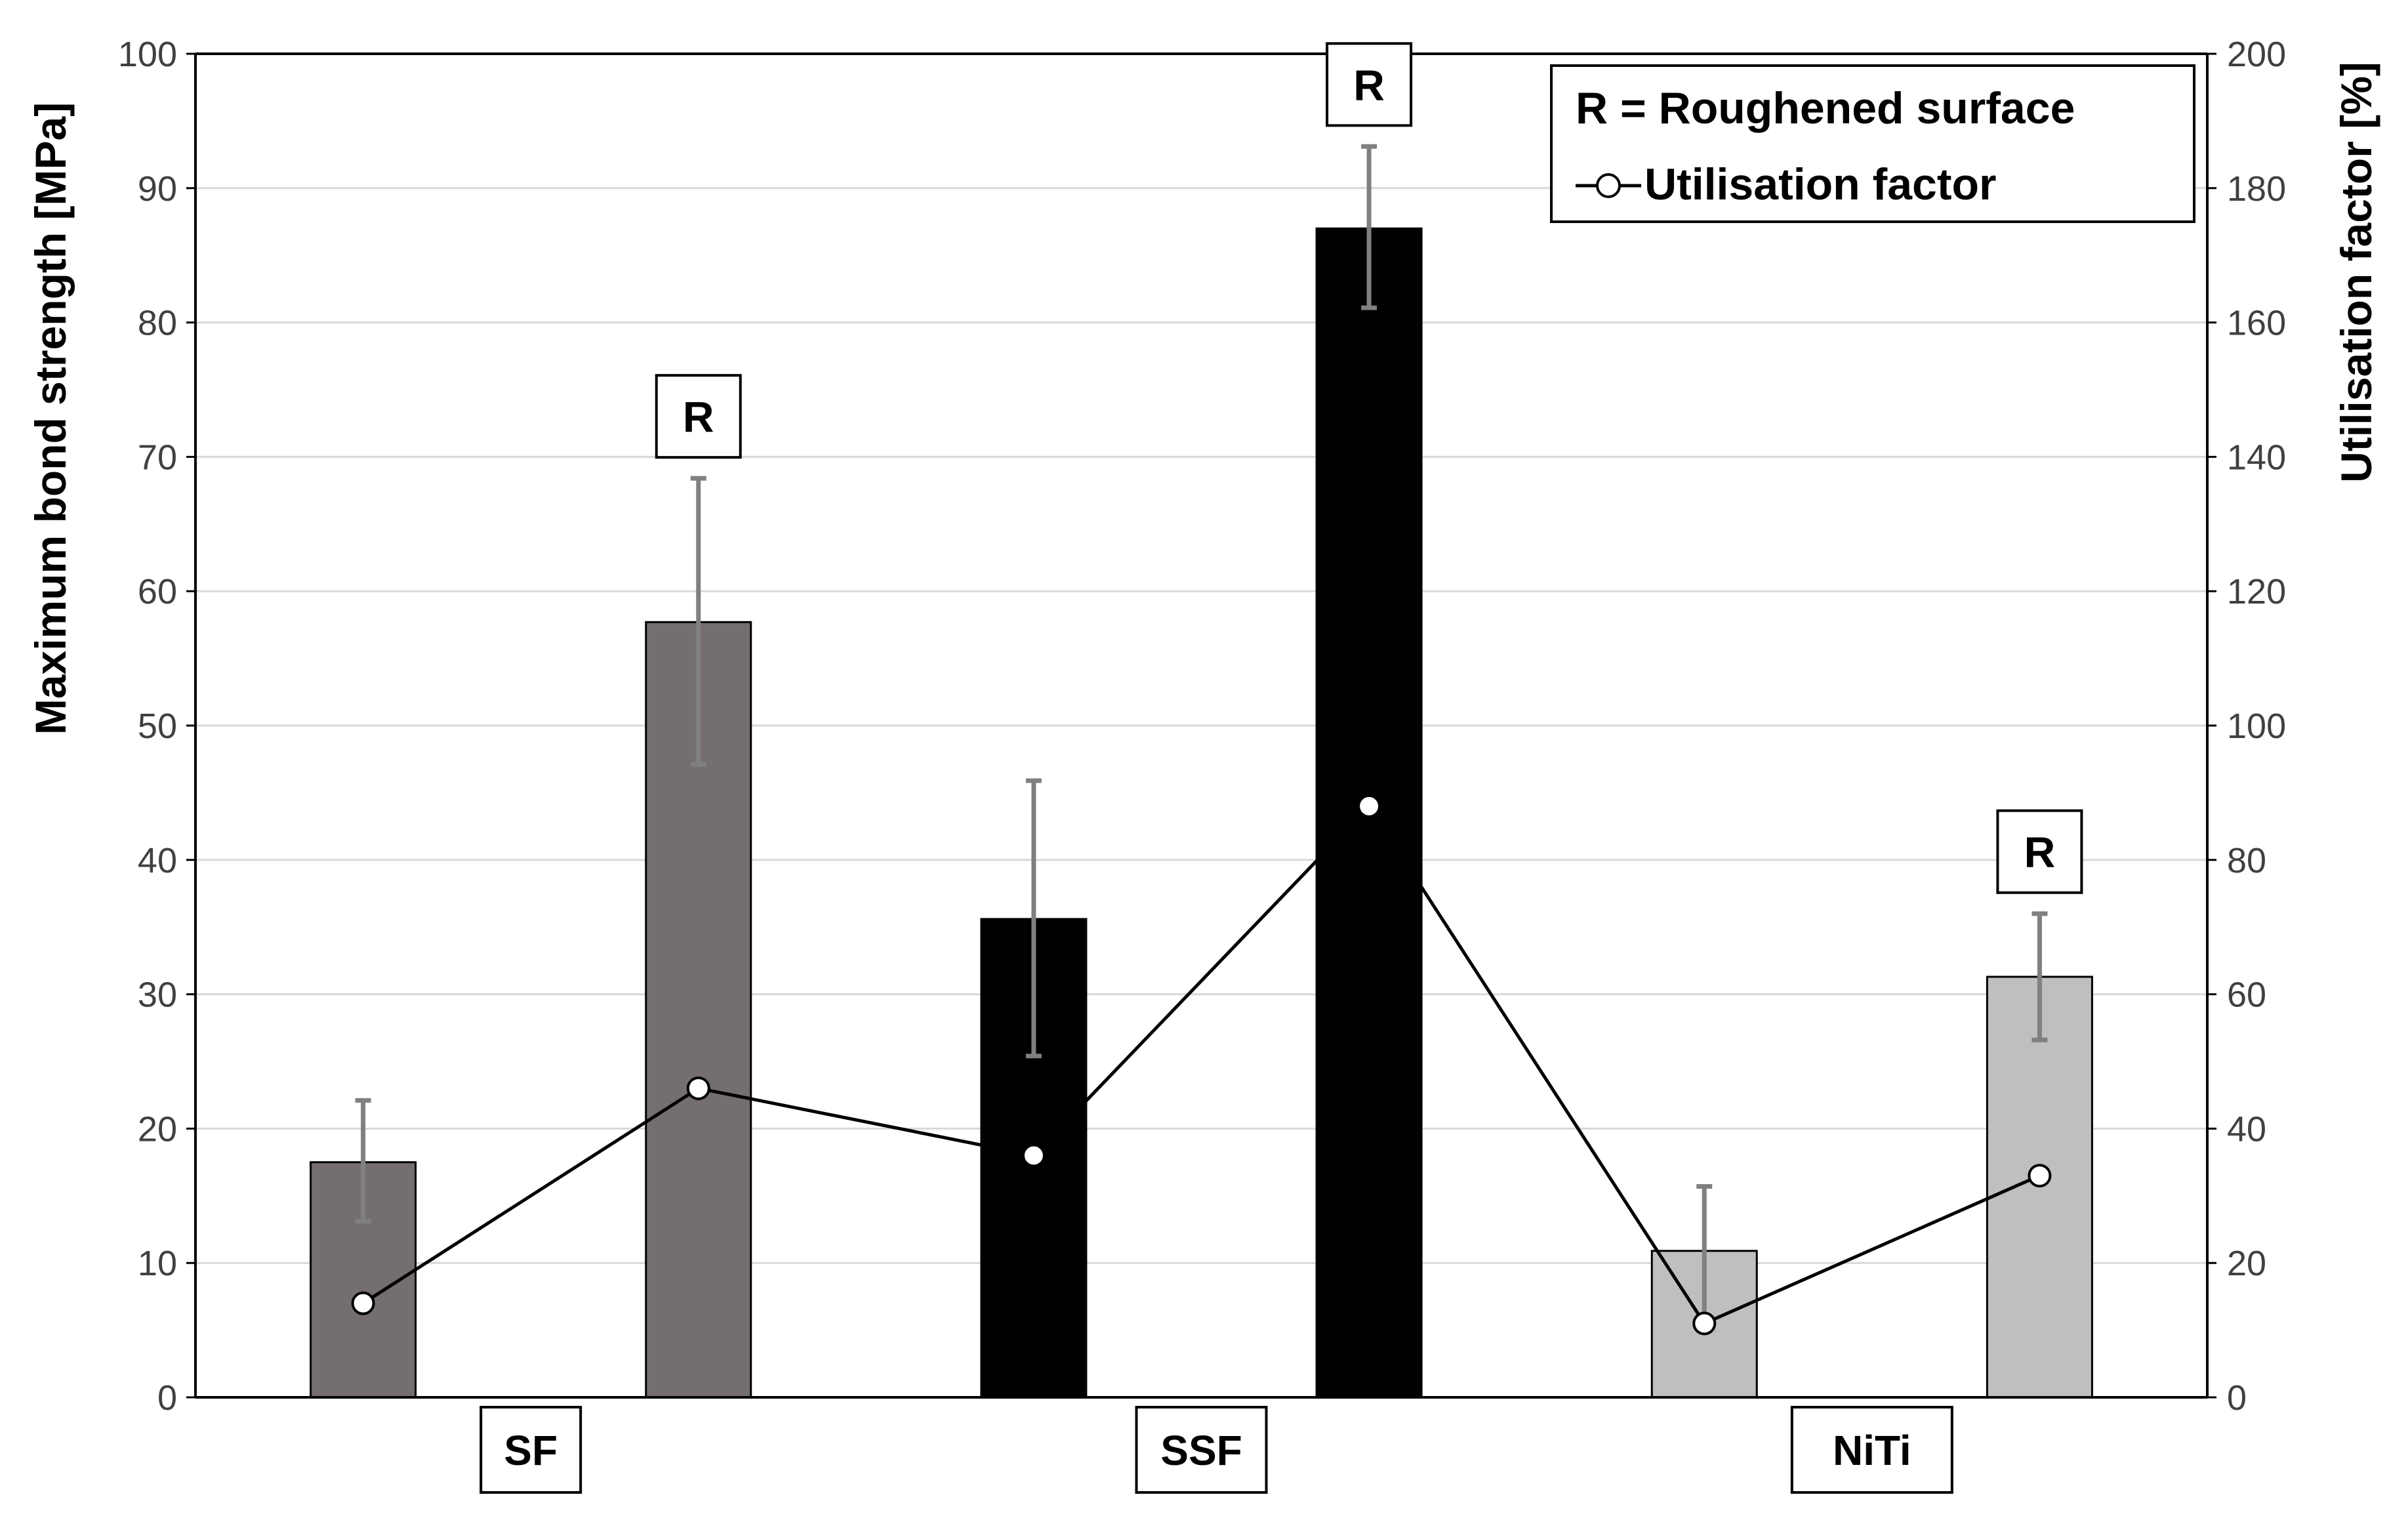  What do you see at coordinates (2256, 189) in the screenshot?
I see `right-tick-label: 180` at bounding box center [2256, 189].